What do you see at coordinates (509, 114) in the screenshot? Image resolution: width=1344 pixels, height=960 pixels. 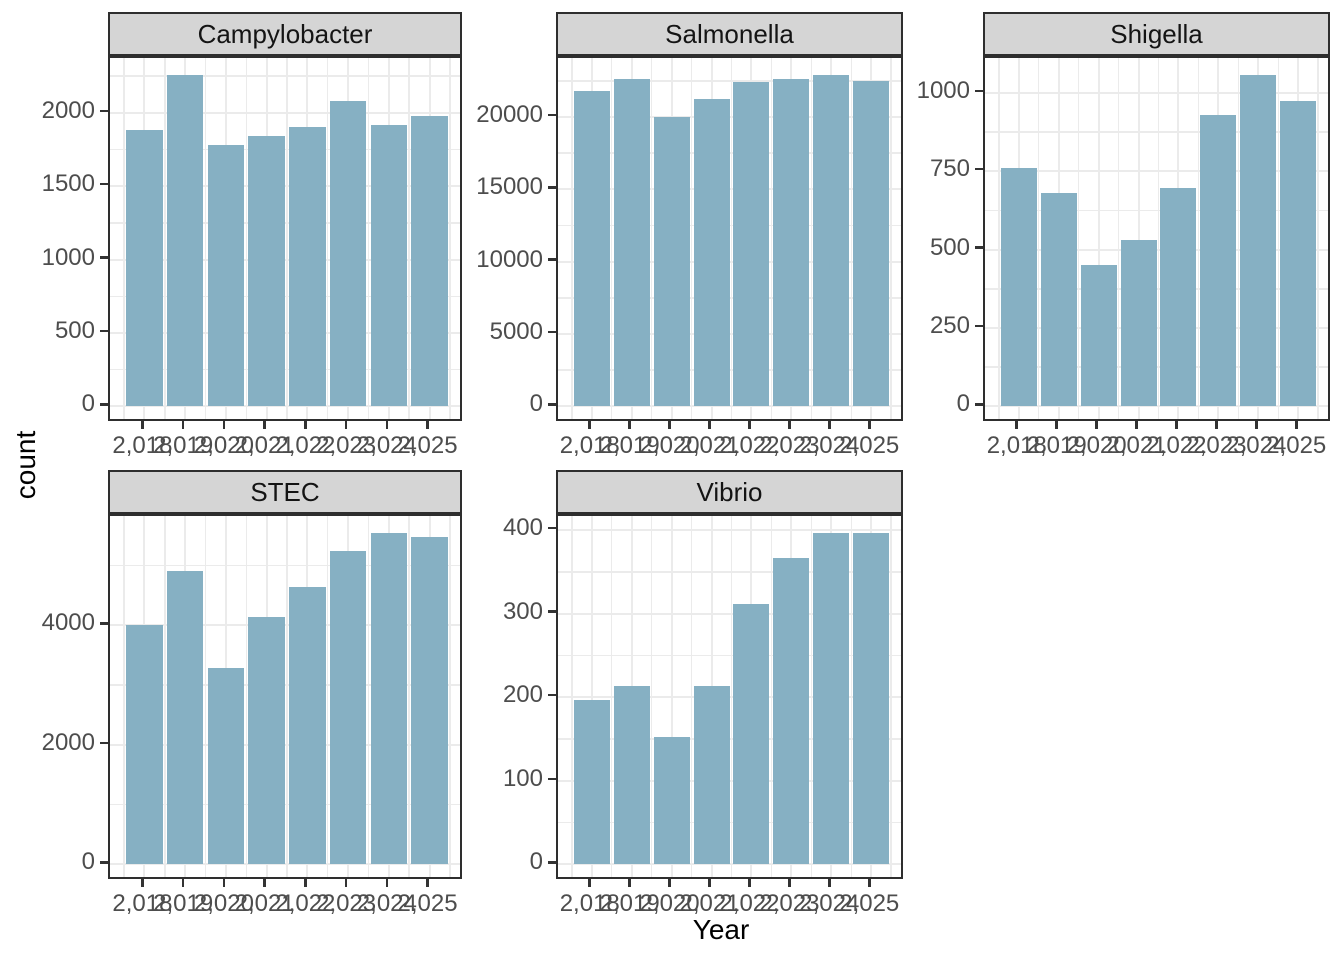 I see `y-tick-label: 20000` at bounding box center [509, 114].